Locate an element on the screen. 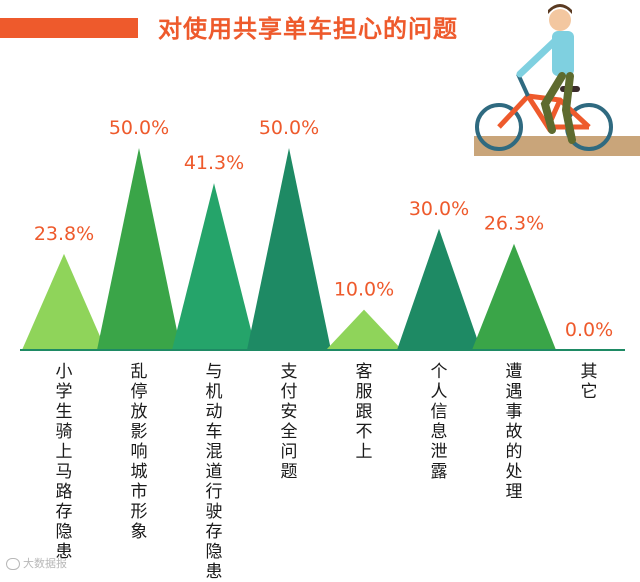 This screenshot has height=582, width=640. watermark: 大数据报 is located at coordinates (36, 563).